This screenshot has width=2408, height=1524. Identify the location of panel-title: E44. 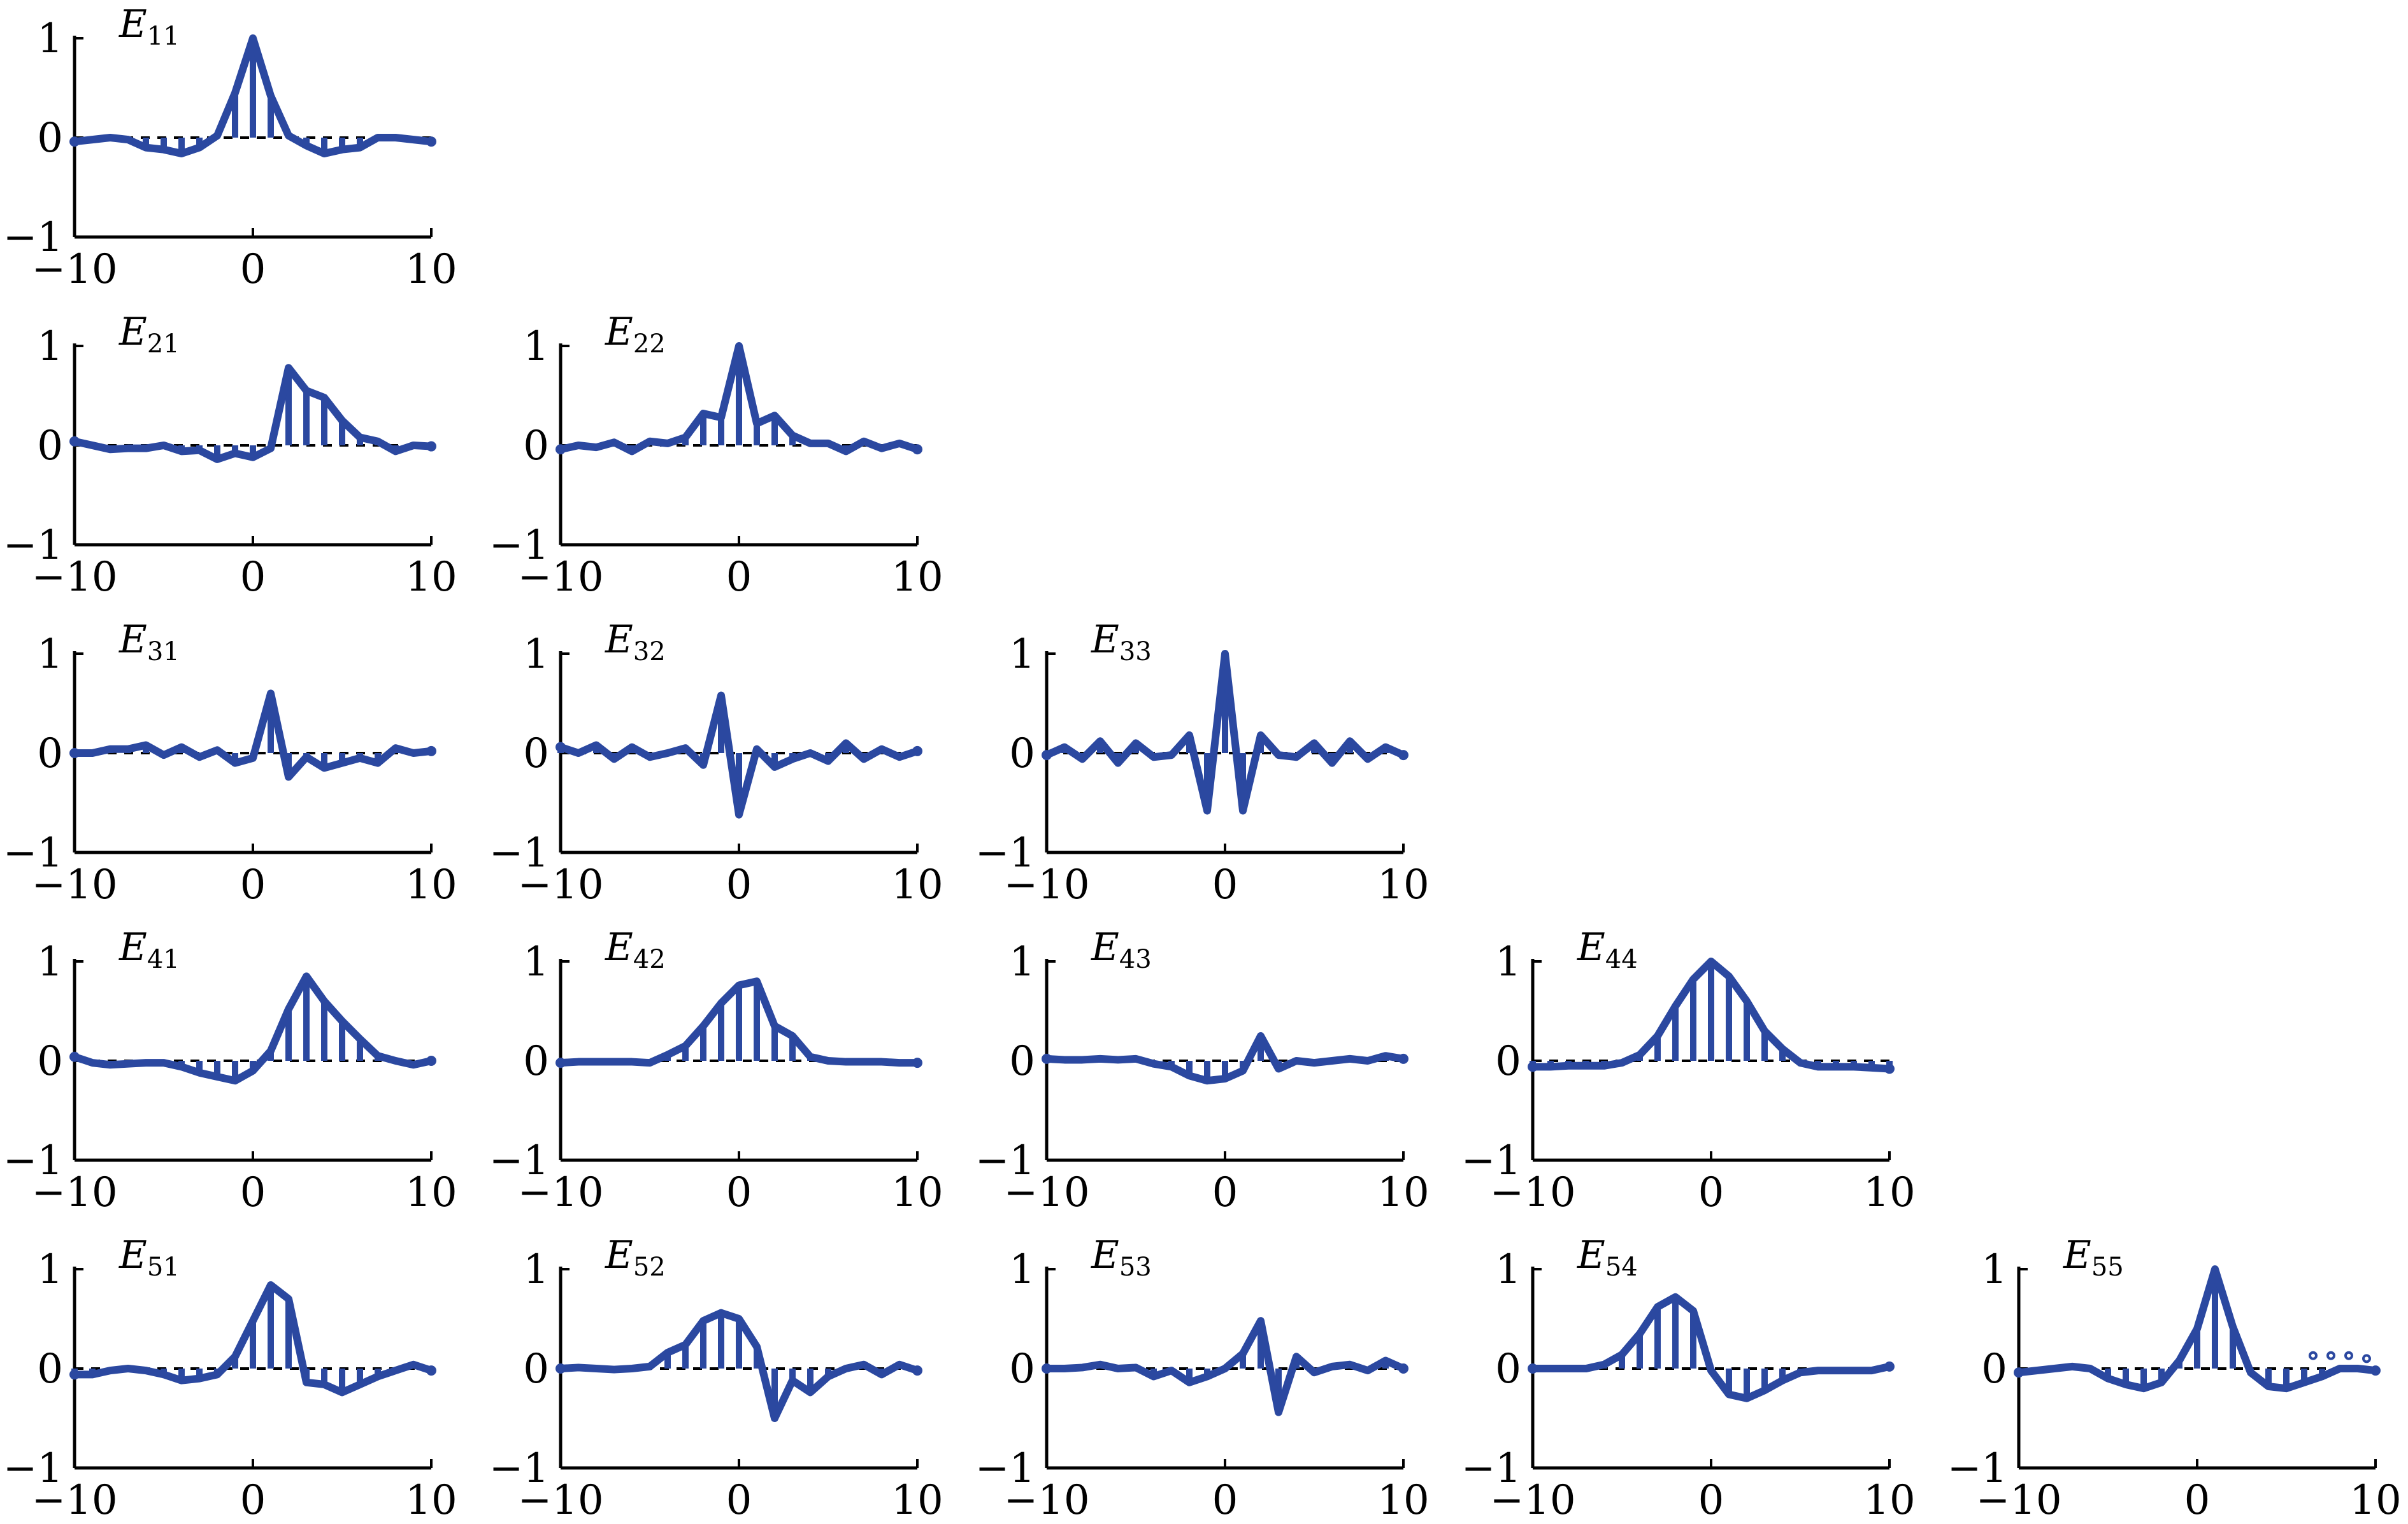
(1607, 949).